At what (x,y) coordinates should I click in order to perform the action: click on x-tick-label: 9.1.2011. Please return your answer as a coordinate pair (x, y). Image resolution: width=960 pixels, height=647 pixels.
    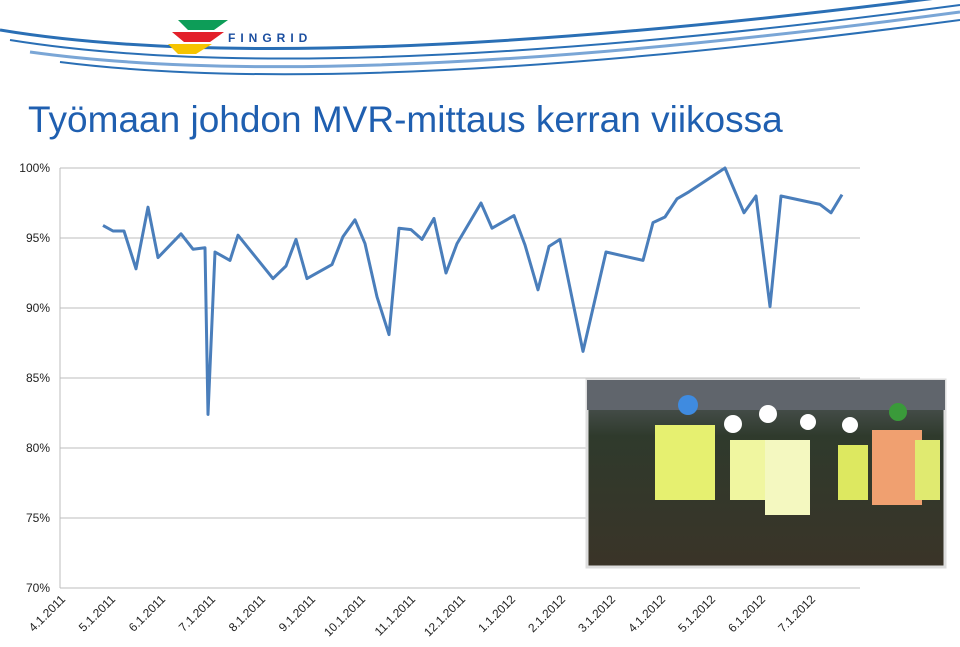
    Looking at the image, I should click on (297, 613).